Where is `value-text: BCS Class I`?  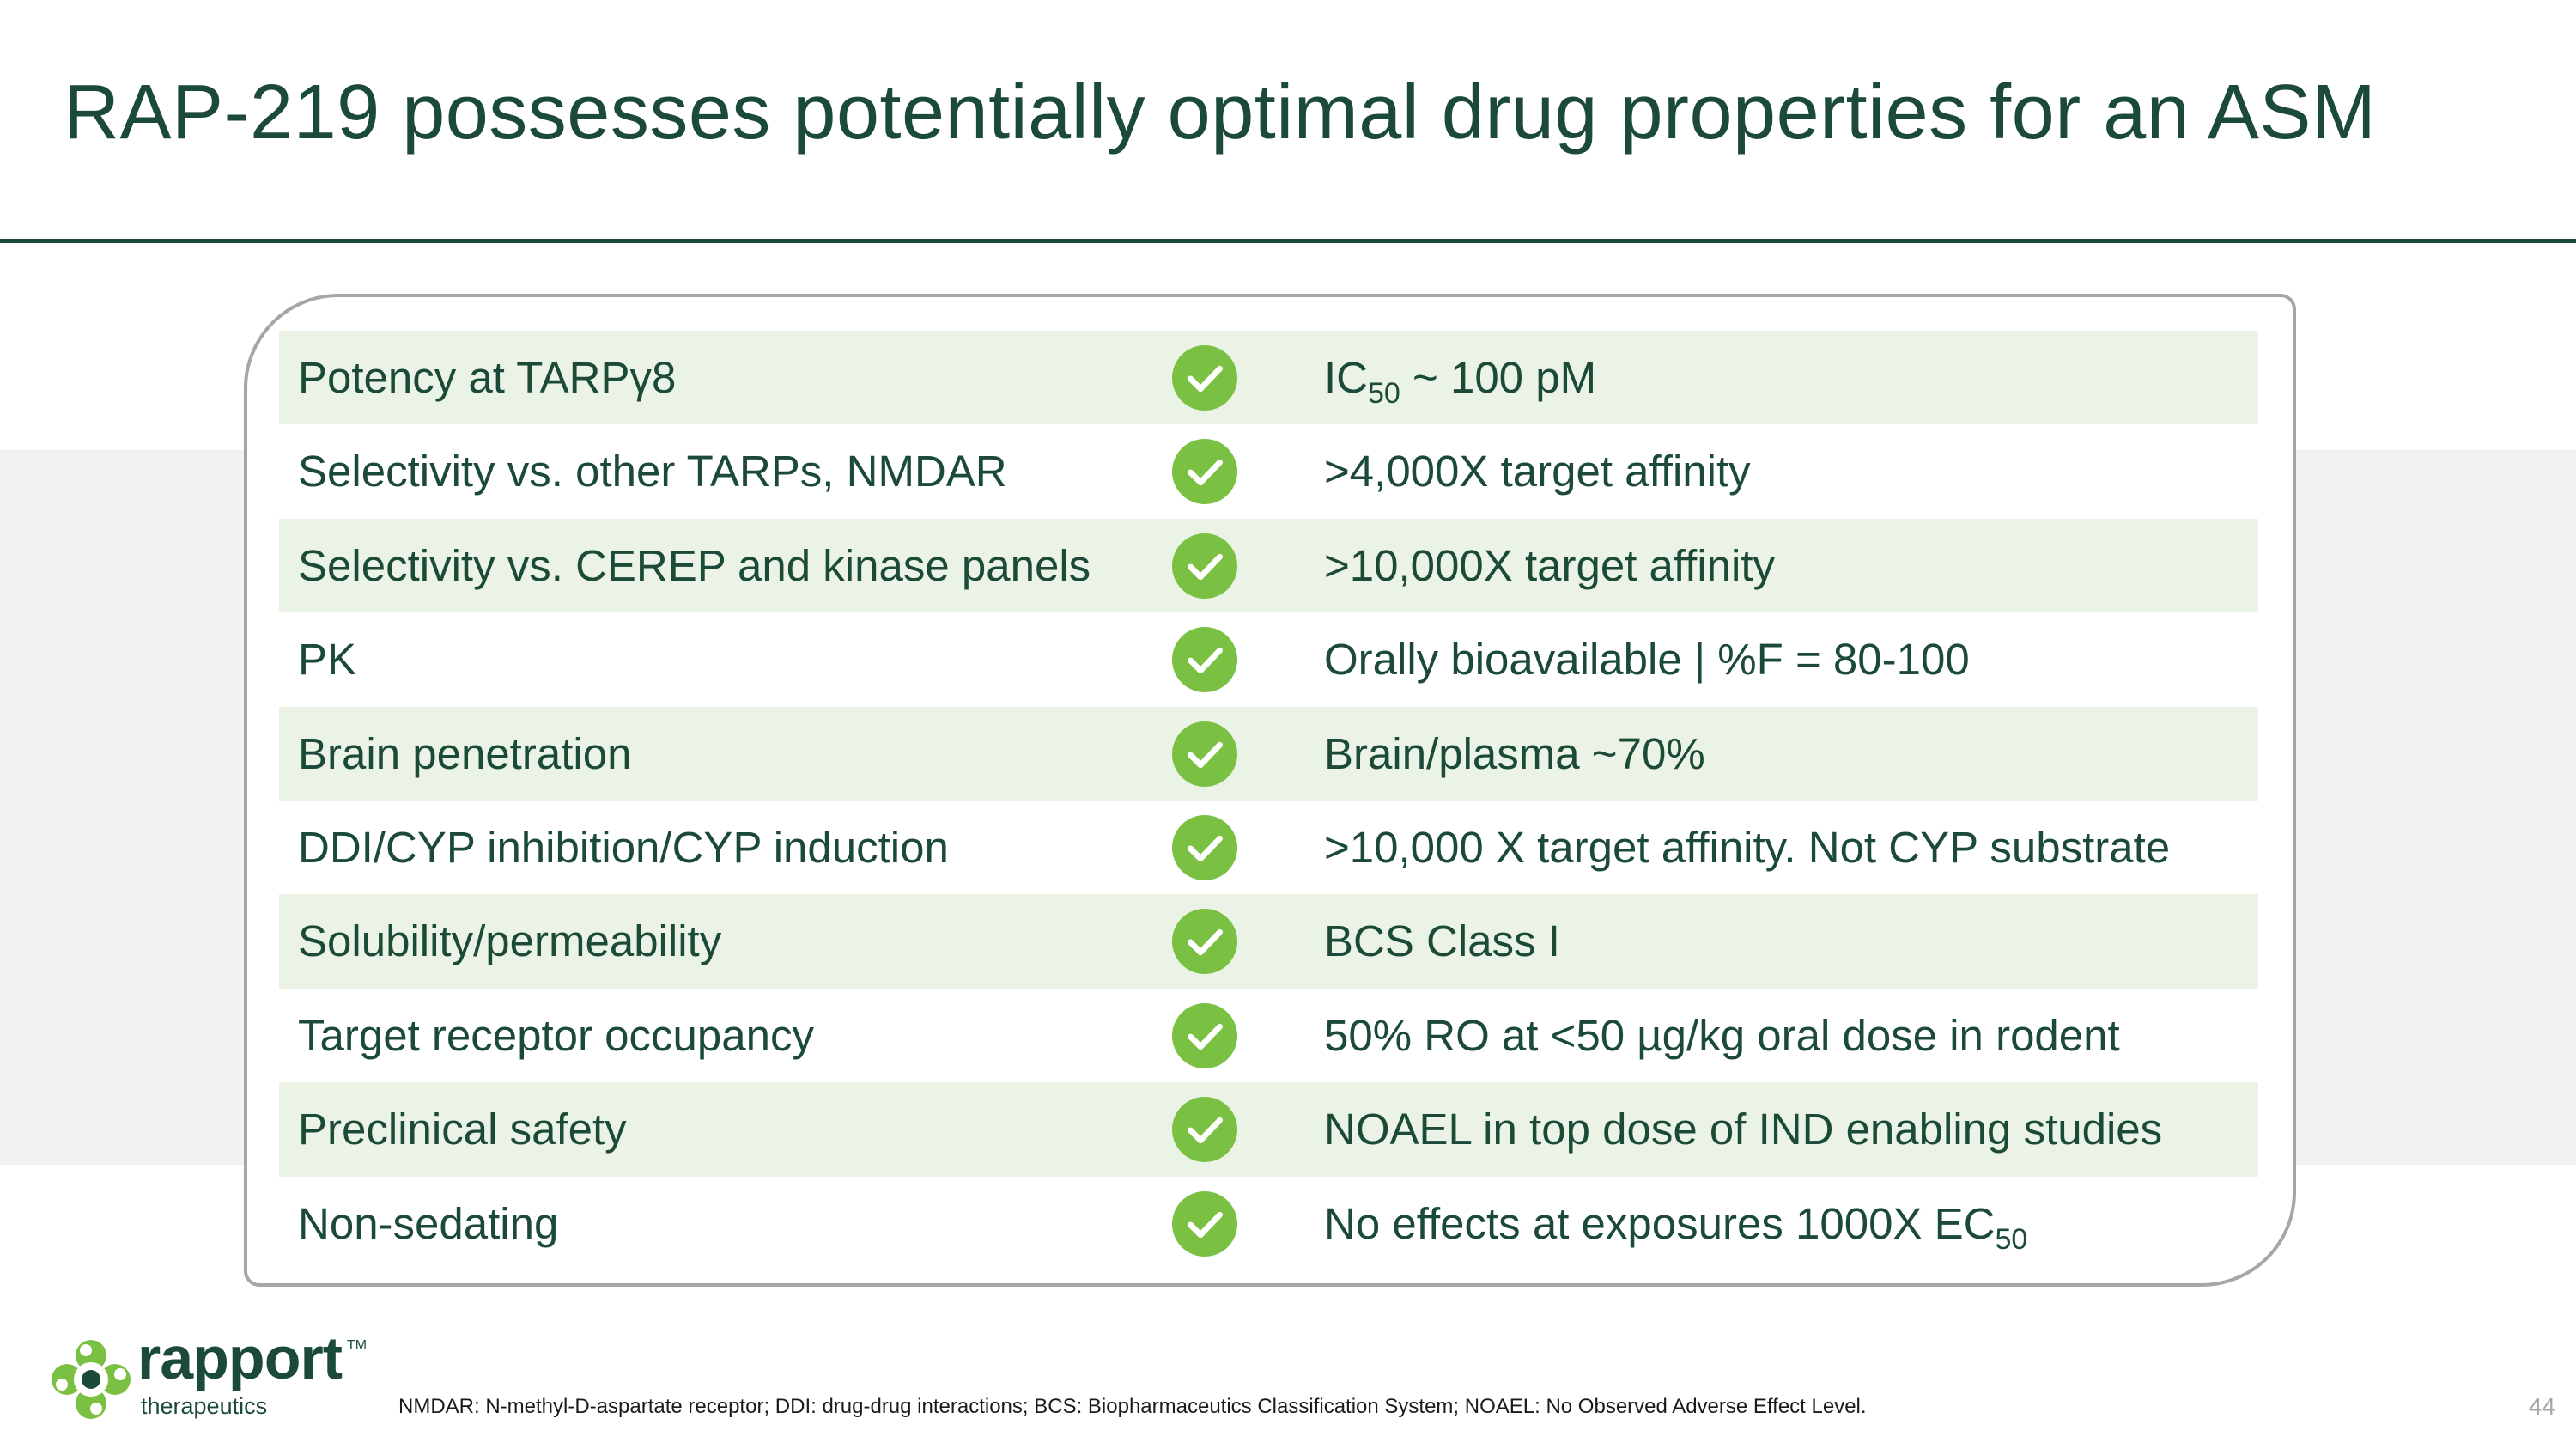
value-text: BCS Class I is located at coordinates (1442, 941).